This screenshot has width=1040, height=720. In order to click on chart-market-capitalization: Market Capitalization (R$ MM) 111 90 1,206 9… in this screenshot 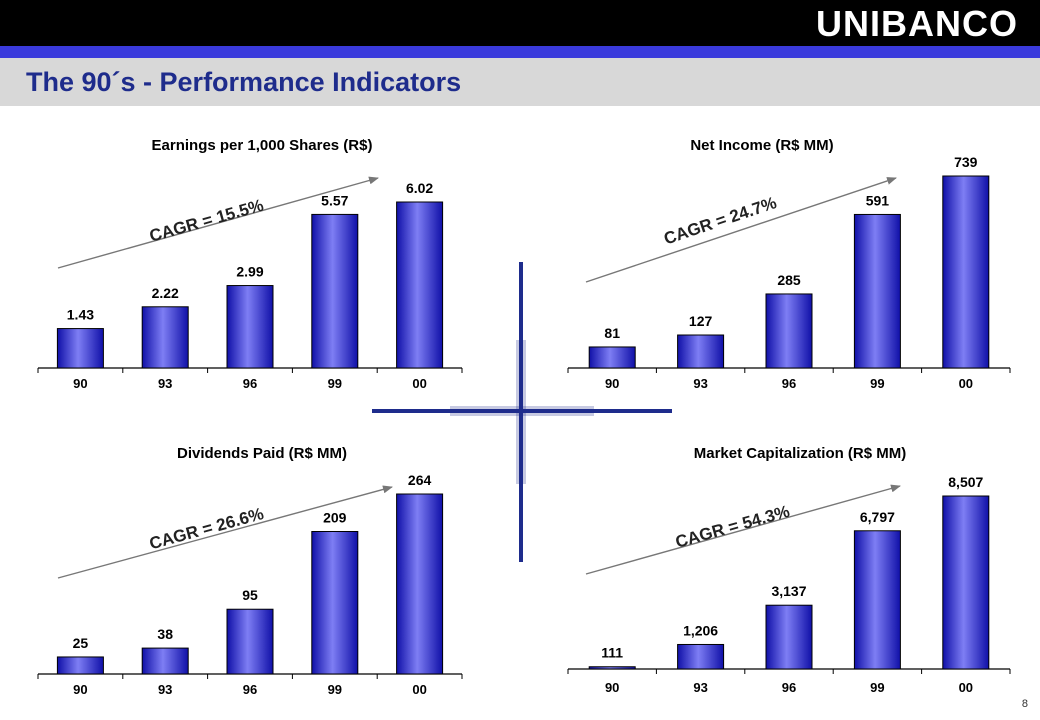, I will do `click(789, 570)`.